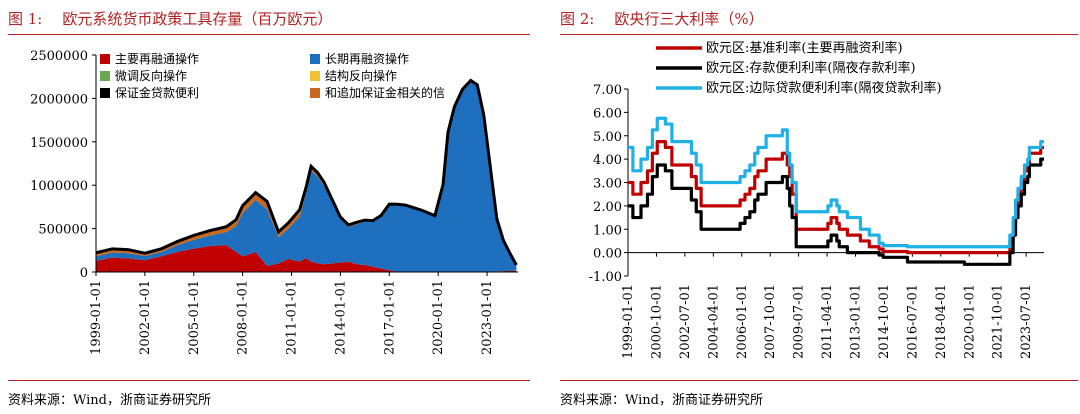 The image size is (1080, 414). Describe the element at coordinates (605, 277) in the screenshot. I see `y-tick-label: -1.00` at that location.